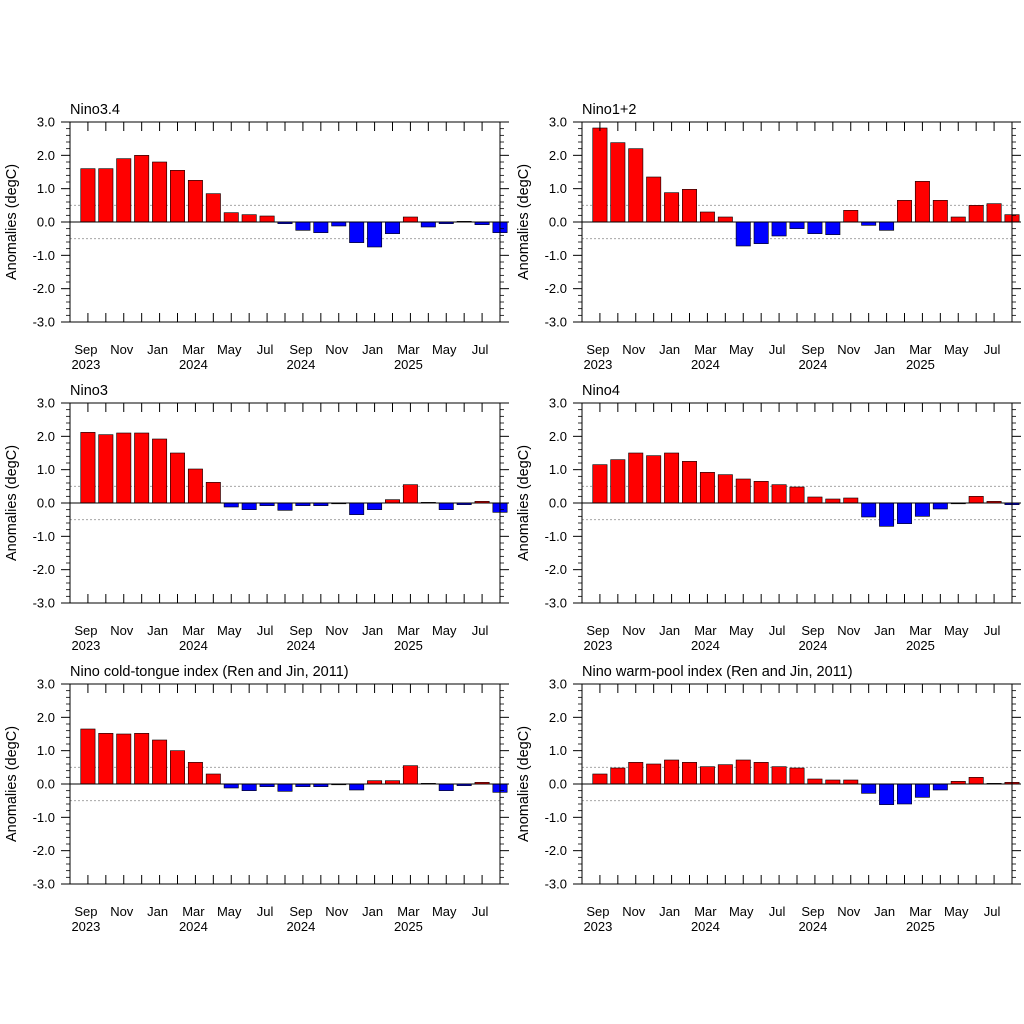 This screenshot has height=1024, width=1024. Describe the element at coordinates (89, 391) in the screenshot. I see `panel-title: Nino3` at that location.